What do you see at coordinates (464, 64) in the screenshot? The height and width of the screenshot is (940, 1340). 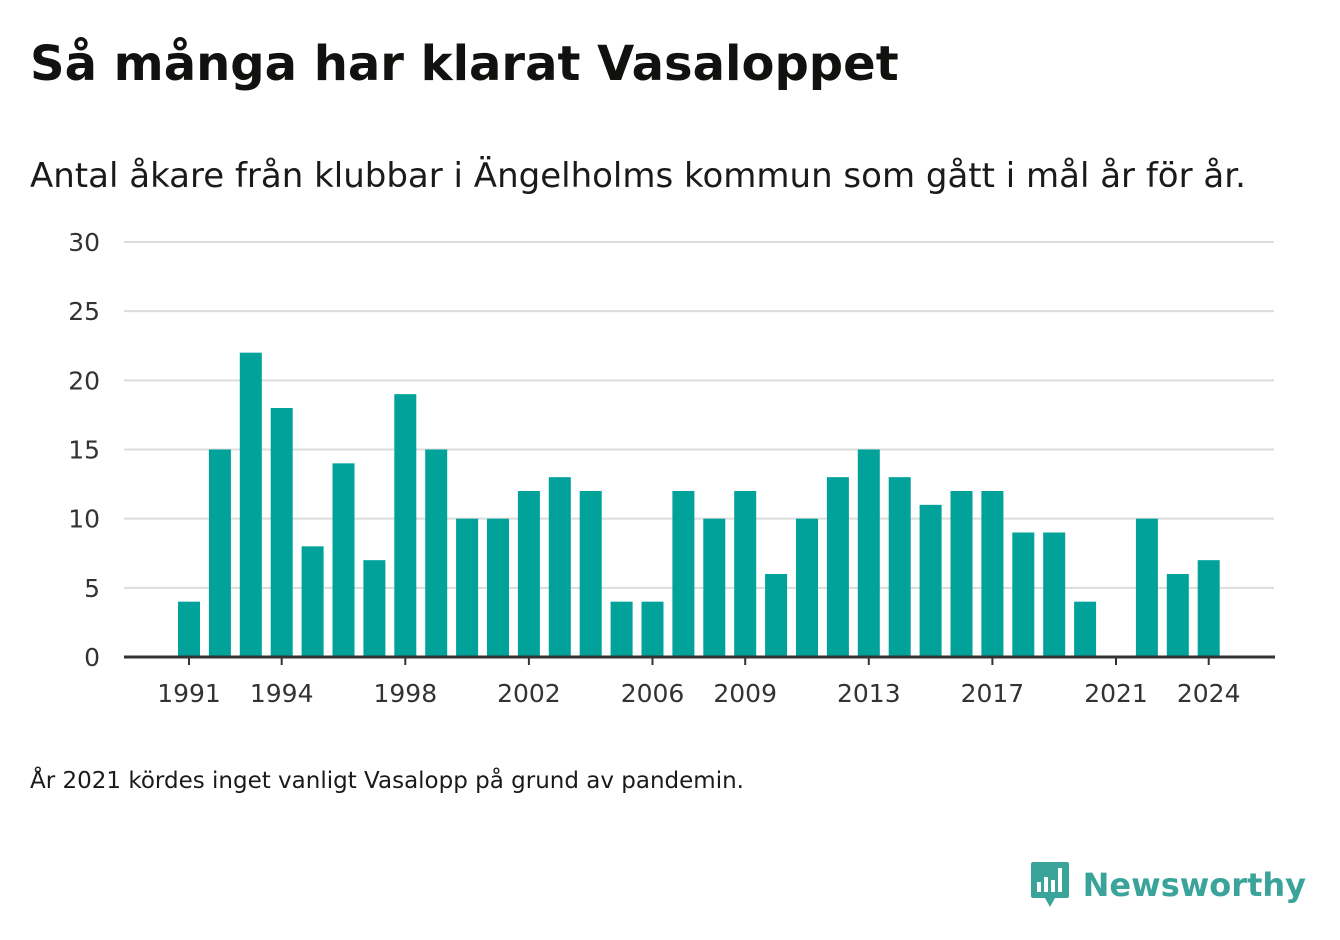 I see `chart-title: Så många har klarat Vasaloppet` at bounding box center [464, 64].